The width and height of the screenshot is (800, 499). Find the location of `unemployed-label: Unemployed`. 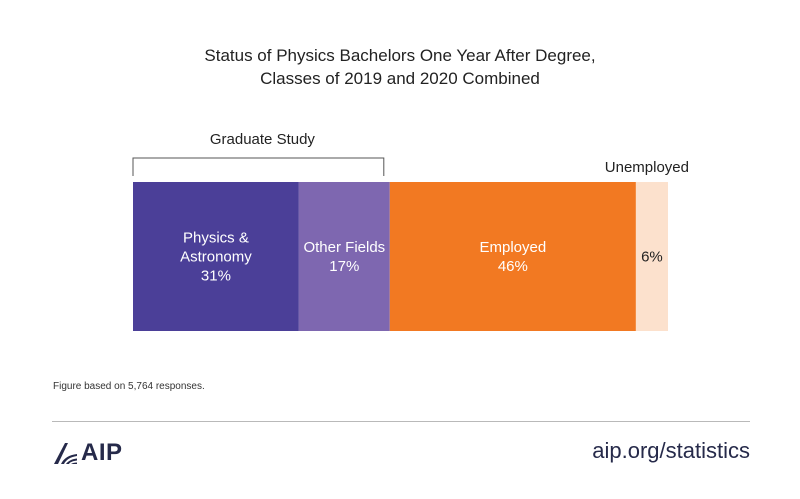

unemployed-label: Unemployed is located at coordinates (647, 167).